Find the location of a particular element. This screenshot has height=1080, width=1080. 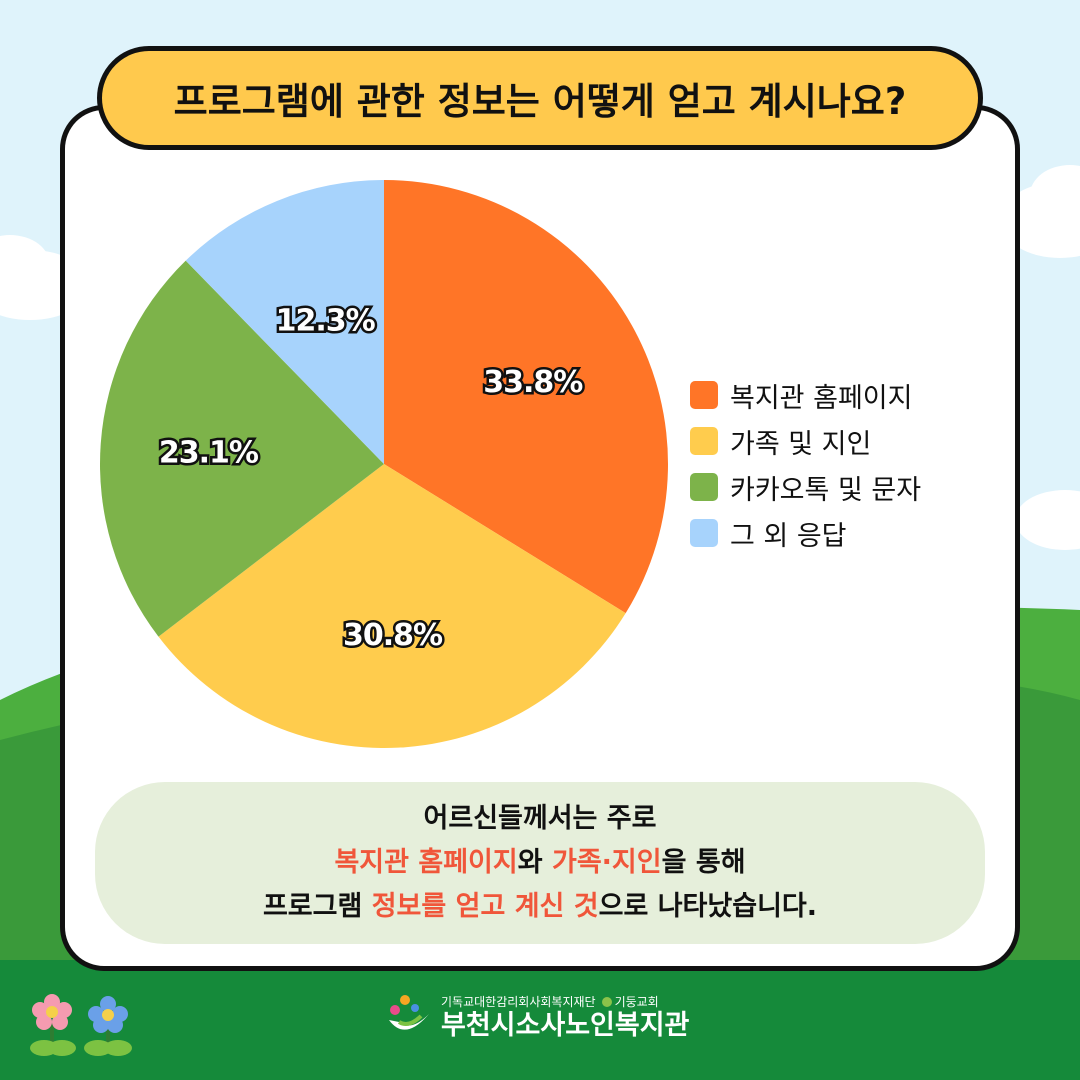

blue-flower-icon is located at coordinates (108, 1026).